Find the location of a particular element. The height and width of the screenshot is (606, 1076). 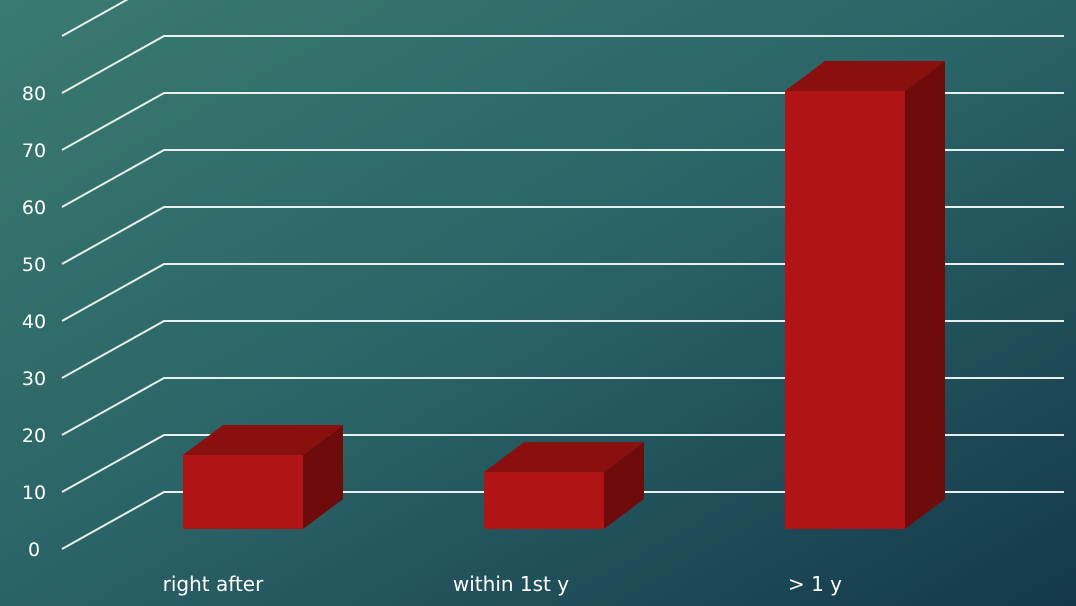

y-tick-label: 60 is located at coordinates (34, 208).